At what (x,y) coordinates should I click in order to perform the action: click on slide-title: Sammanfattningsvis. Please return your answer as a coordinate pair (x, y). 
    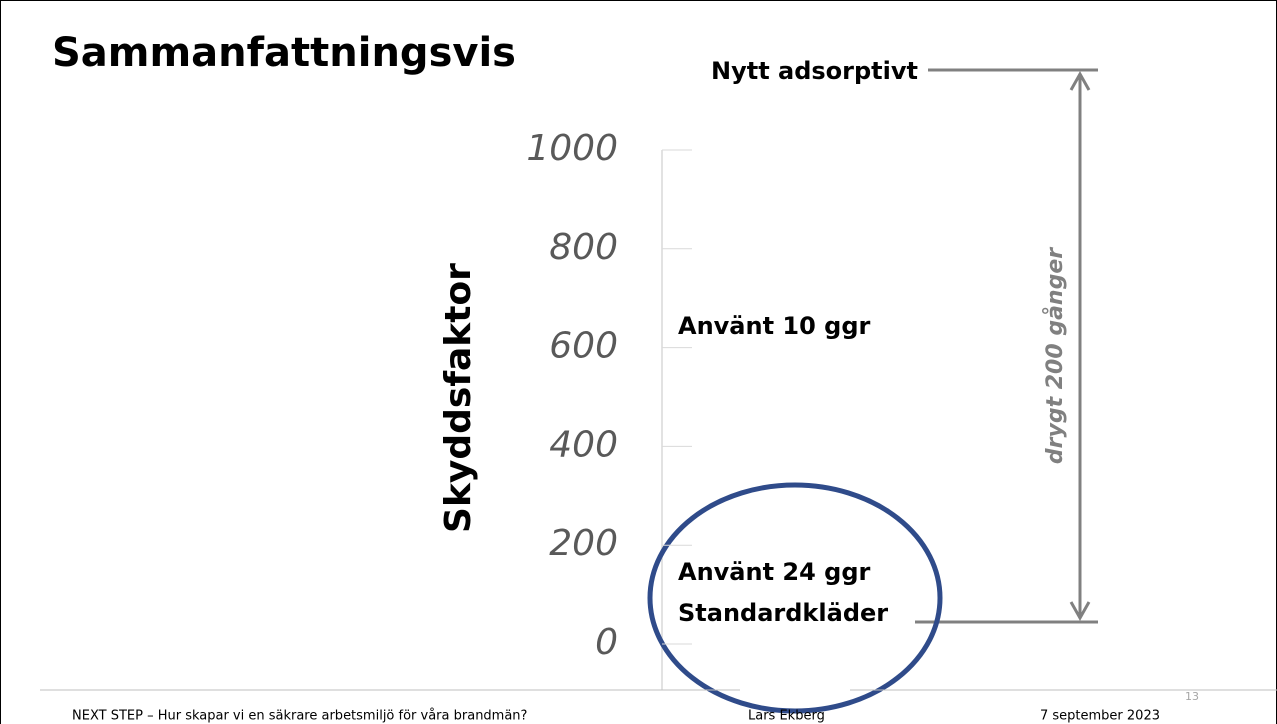
    Looking at the image, I should click on (284, 53).